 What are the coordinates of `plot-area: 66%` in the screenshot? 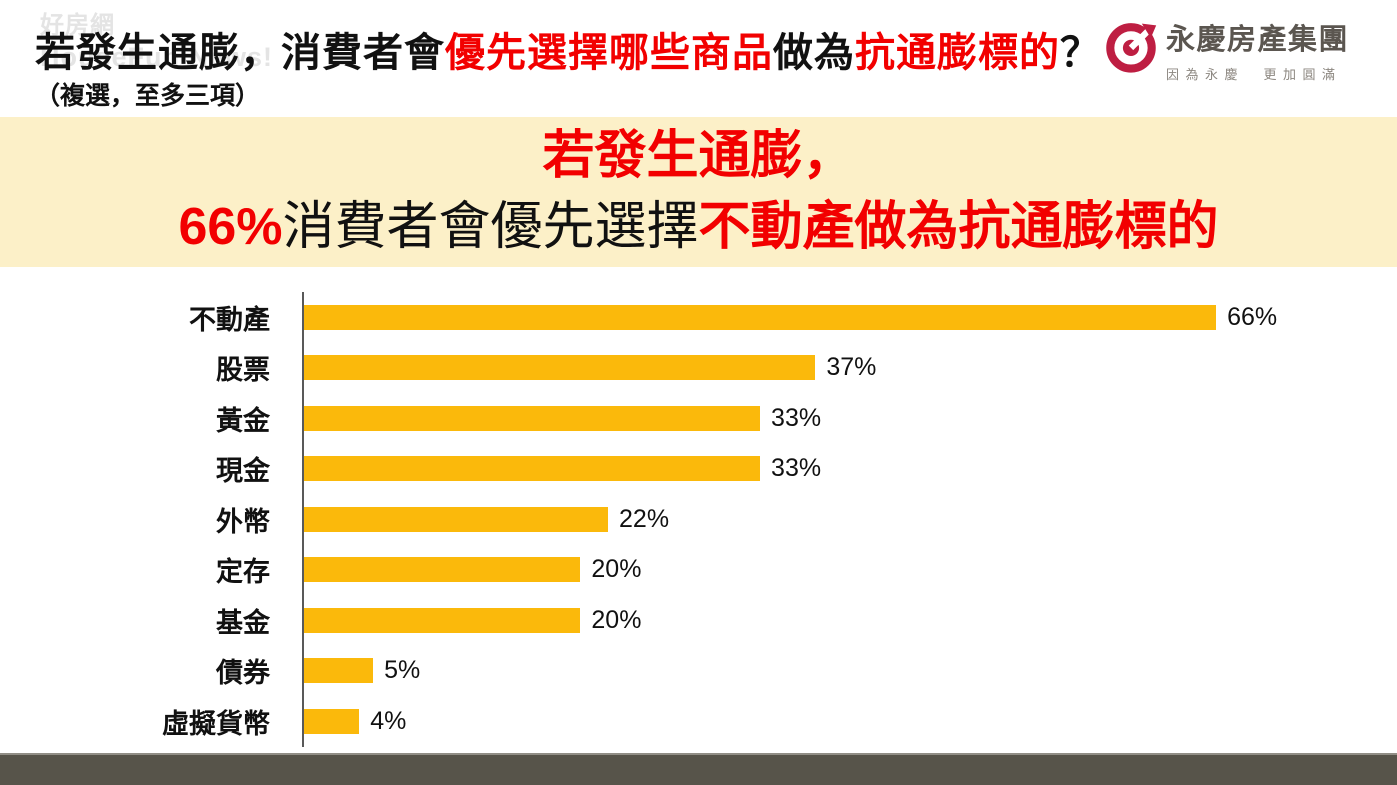 It's located at (849, 317).